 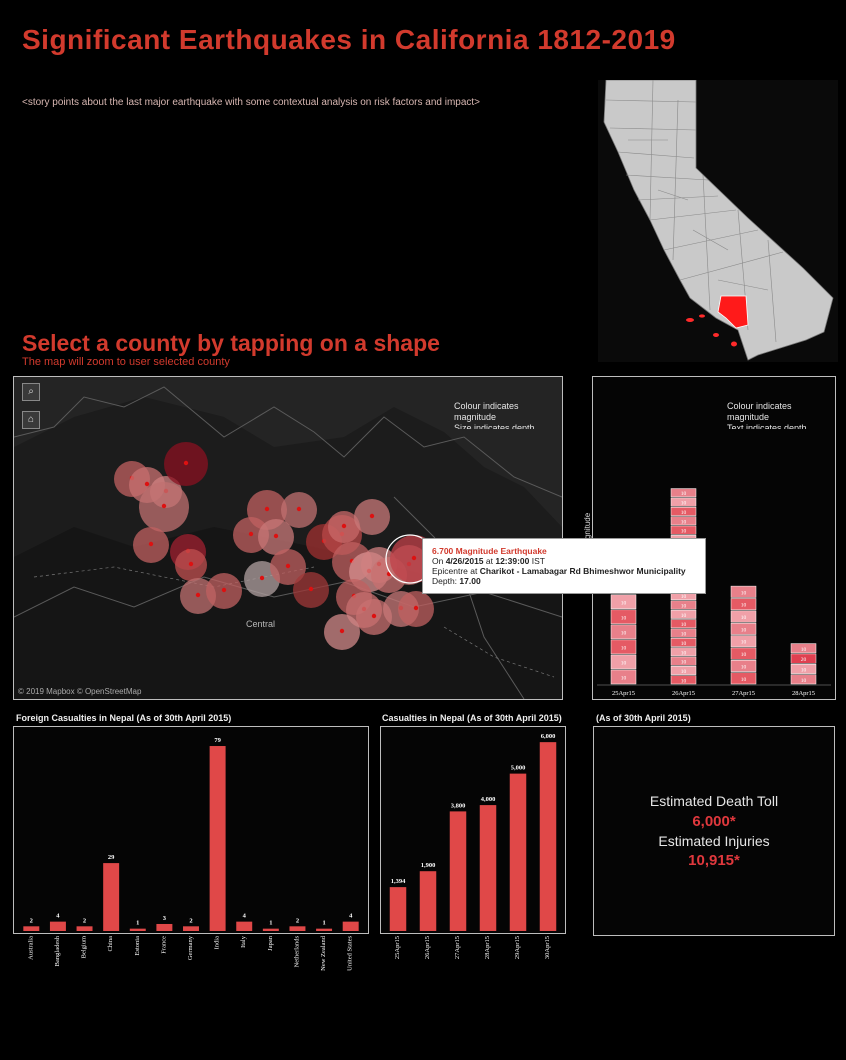 I want to click on bar-belgium, so click(x=84, y=928).